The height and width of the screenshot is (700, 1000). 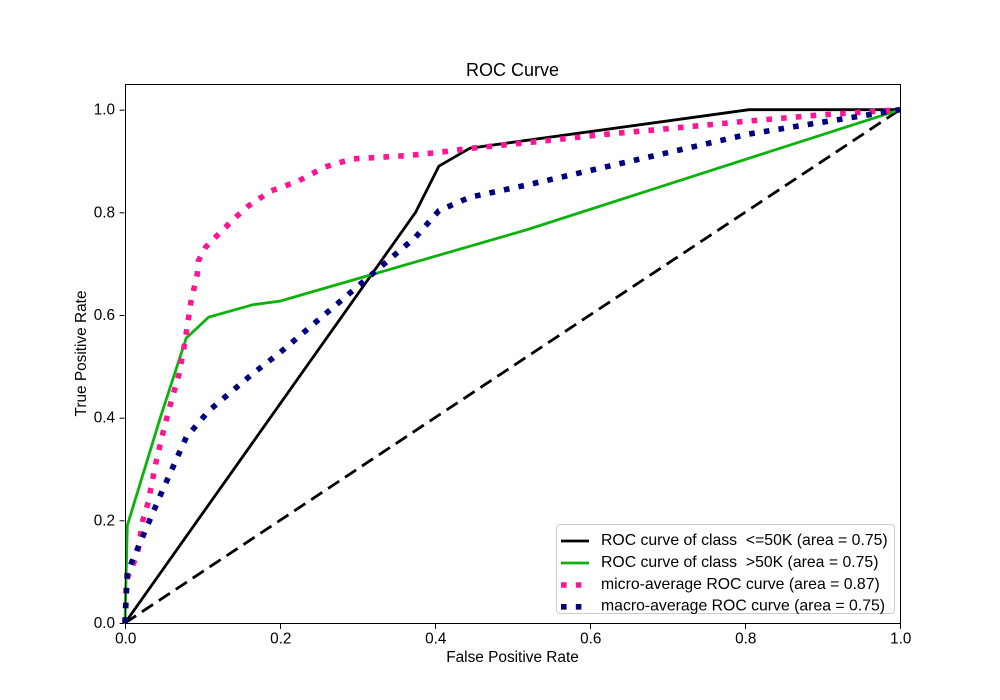 I want to click on svg-text:ROC curve of class >50K (area: ROC curve of class >50K (area = 0.75), so click(x=739, y=562).